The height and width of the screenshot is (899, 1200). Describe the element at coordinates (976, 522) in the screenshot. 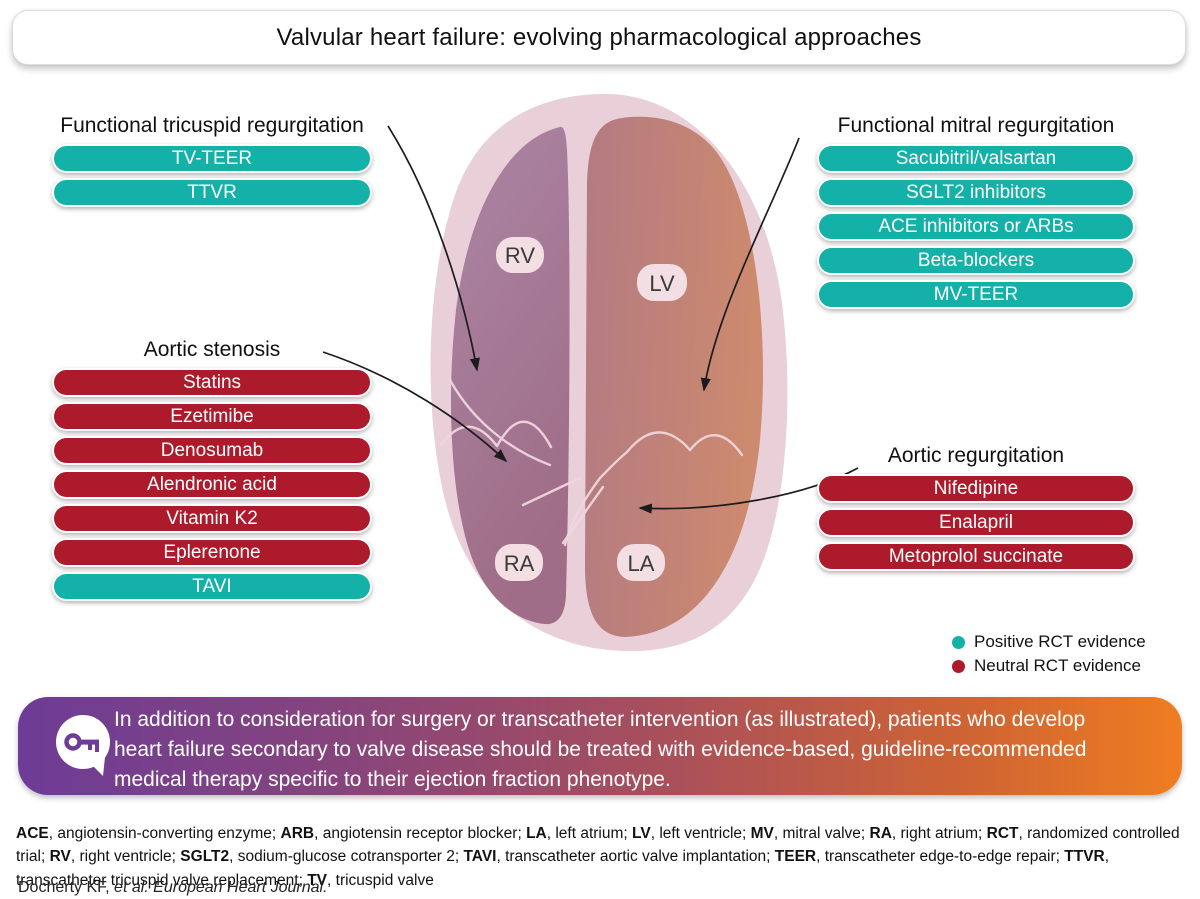

I see `drug-pill: Enalapril` at that location.